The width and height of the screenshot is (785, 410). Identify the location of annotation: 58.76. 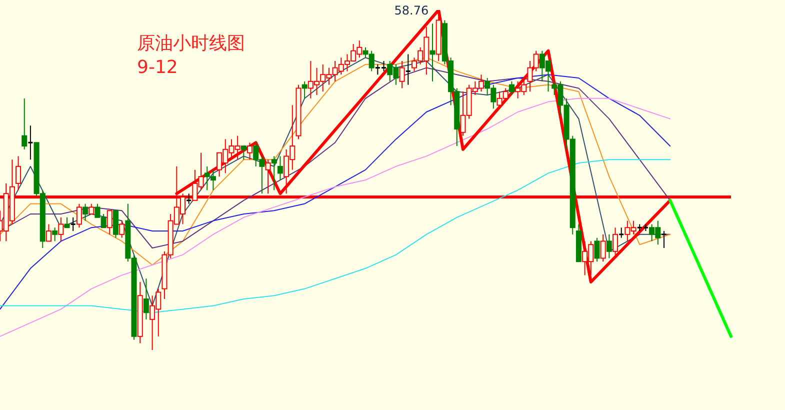
(411, 10).